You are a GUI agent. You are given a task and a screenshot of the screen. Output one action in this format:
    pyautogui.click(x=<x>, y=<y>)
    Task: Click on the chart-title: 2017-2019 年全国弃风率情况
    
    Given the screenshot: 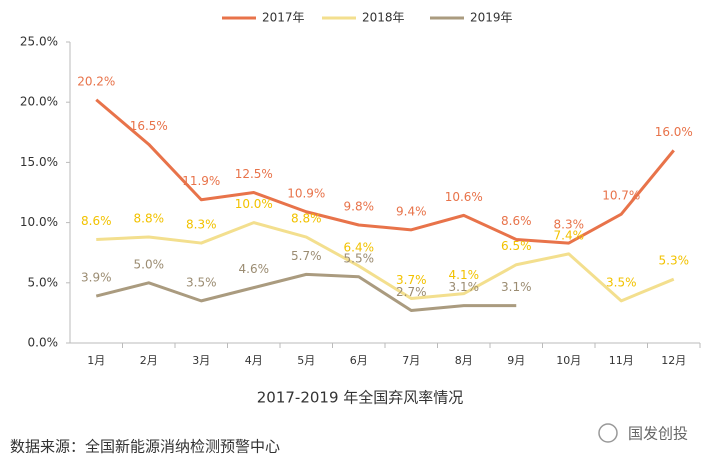 What is the action you would take?
    pyautogui.click(x=360, y=398)
    